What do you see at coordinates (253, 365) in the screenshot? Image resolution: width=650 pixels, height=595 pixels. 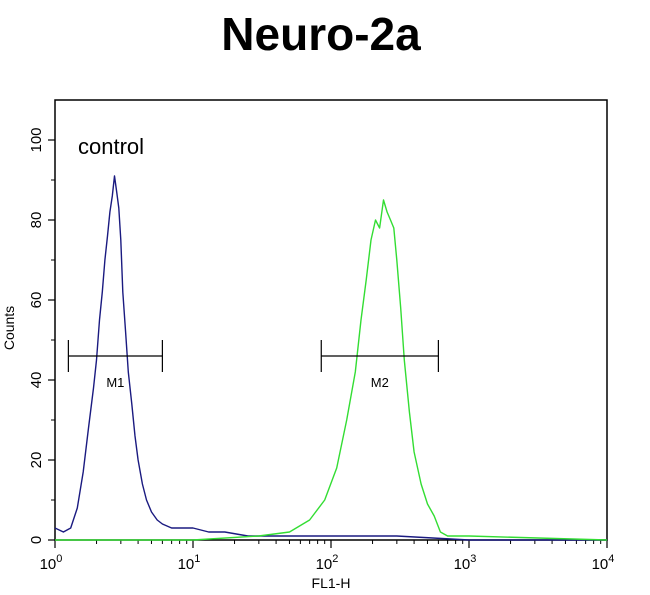 I see `gate-markers: M1 M2` at bounding box center [253, 365].